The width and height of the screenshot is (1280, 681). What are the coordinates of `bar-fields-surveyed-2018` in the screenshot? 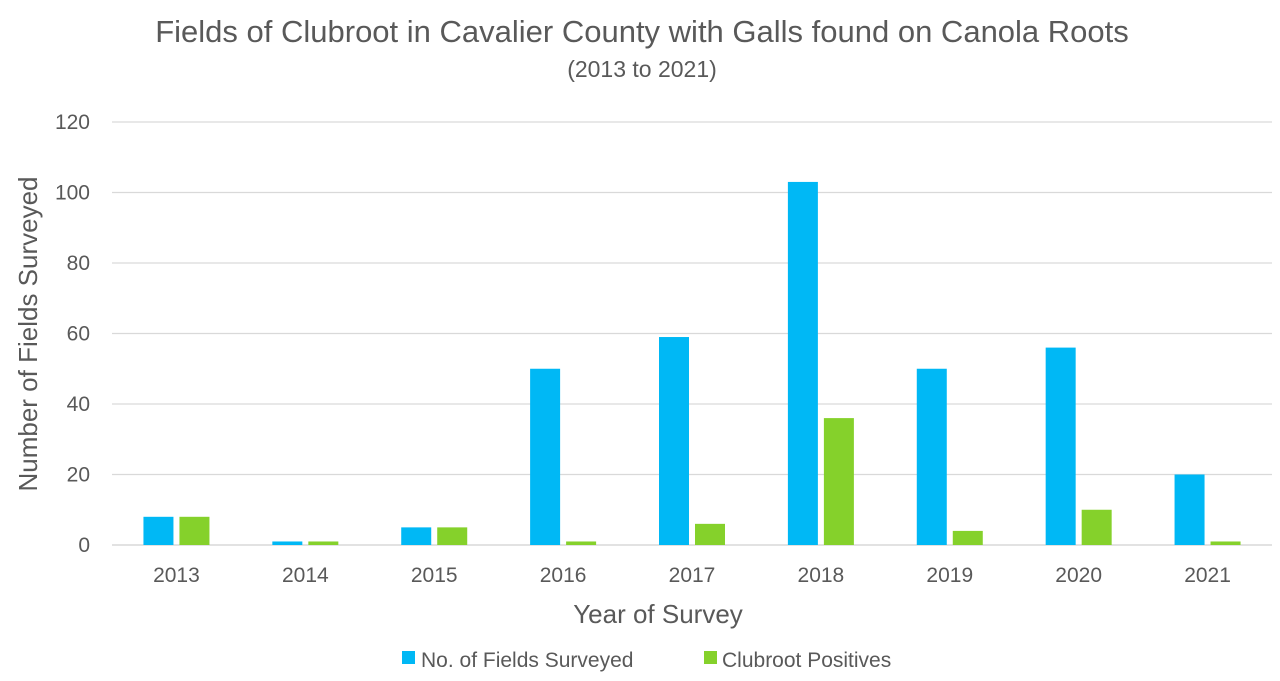 It's located at (802, 363).